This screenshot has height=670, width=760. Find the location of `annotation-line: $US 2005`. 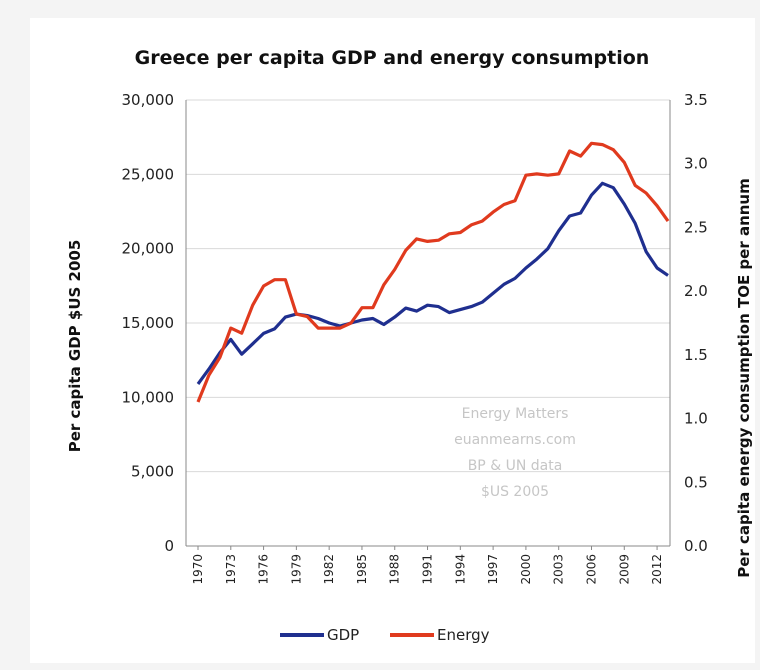

annotation-line: $US 2005 is located at coordinates (515, 492).